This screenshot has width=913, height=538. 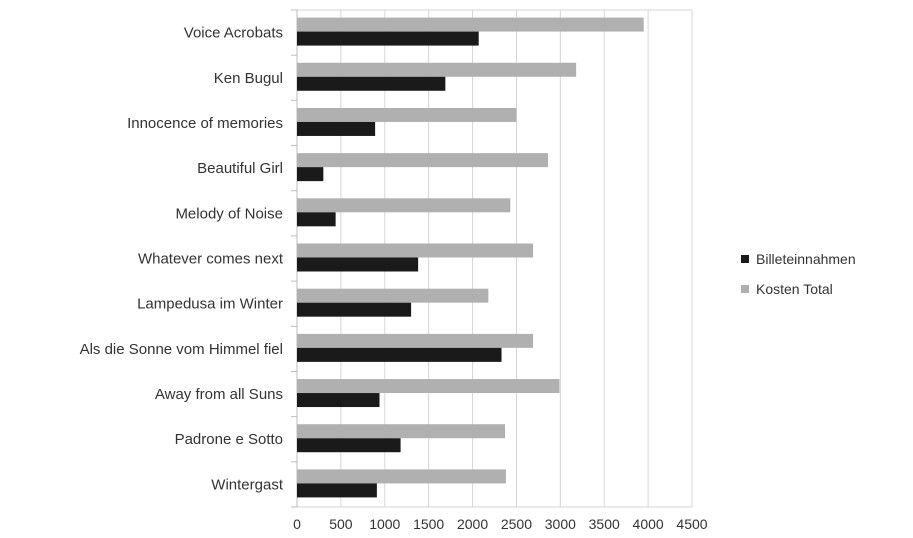 I want to click on x-tick-label: 2000, so click(x=472, y=524).